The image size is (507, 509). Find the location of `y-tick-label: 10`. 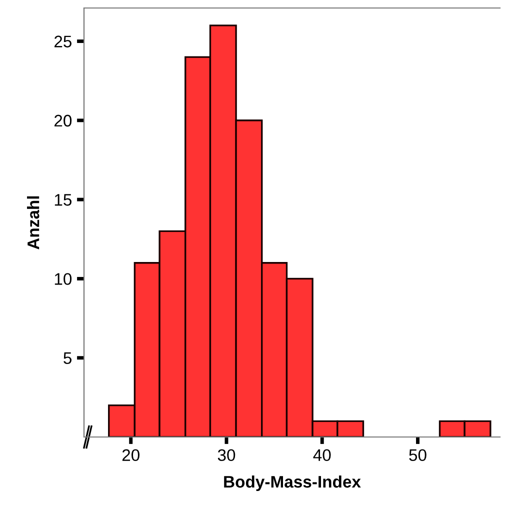

y-tick-label: 10 is located at coordinates (63, 279).